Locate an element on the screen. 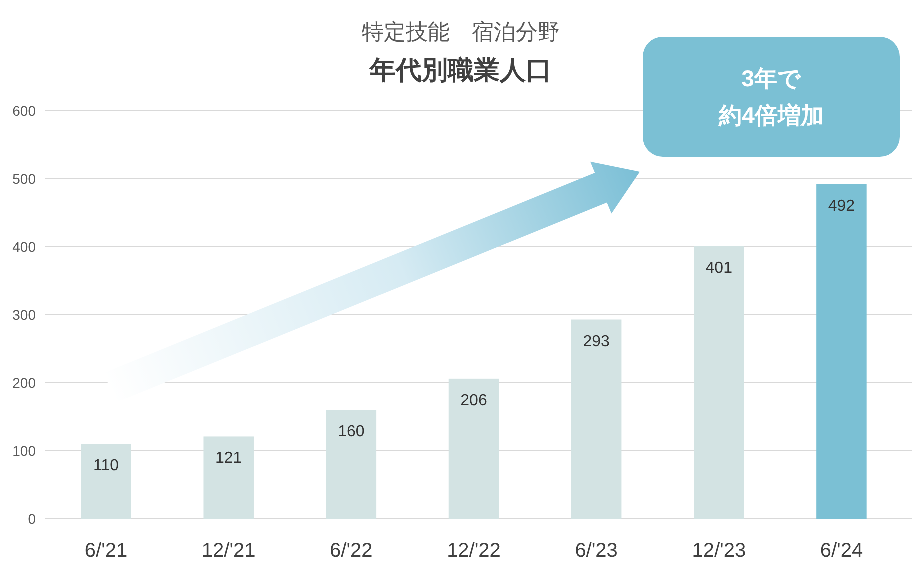  x-tick-label: 6/'21 is located at coordinates (106, 551).